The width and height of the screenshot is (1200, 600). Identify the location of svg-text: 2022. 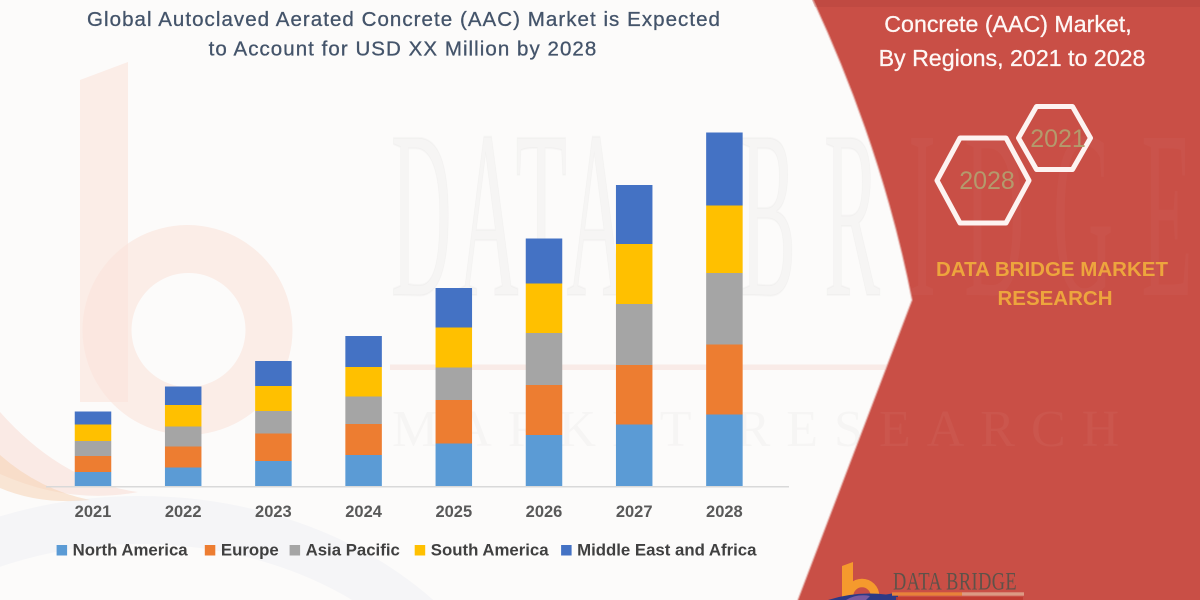
(183, 512).